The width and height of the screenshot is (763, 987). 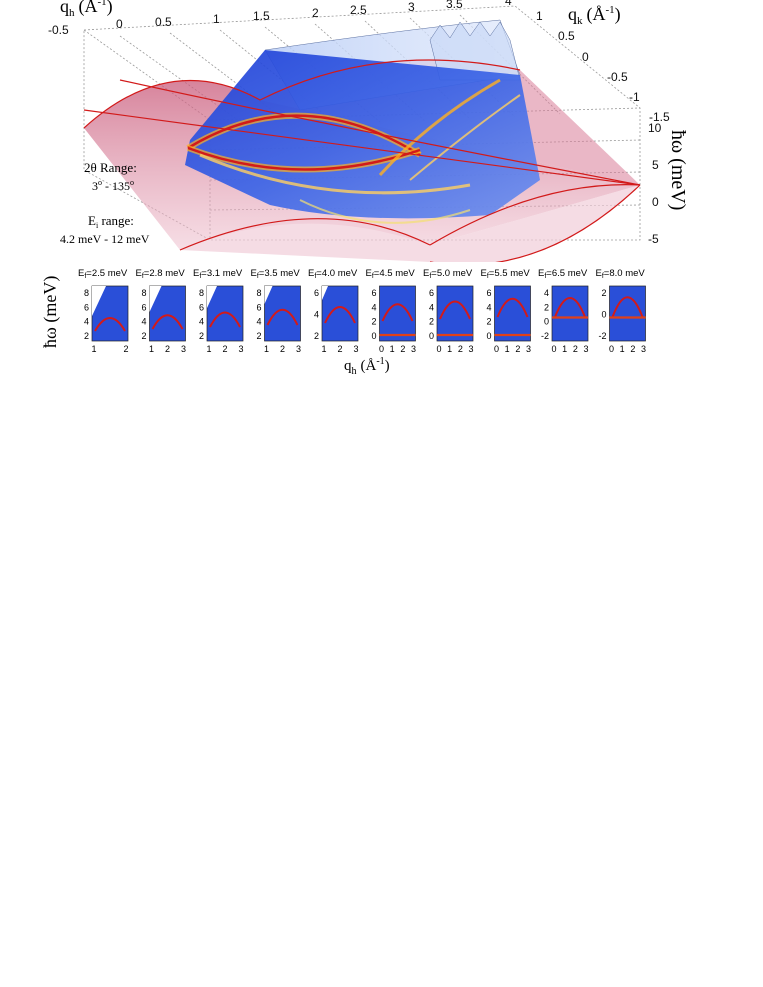 What do you see at coordinates (655, 165) in the screenshot?
I see `energy-tick: 5` at bounding box center [655, 165].